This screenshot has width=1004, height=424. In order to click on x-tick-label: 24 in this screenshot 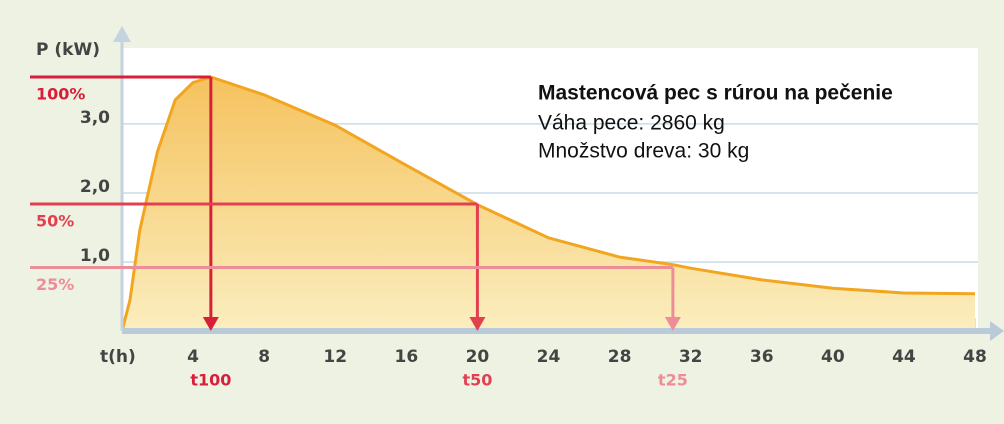, I will do `click(549, 357)`.